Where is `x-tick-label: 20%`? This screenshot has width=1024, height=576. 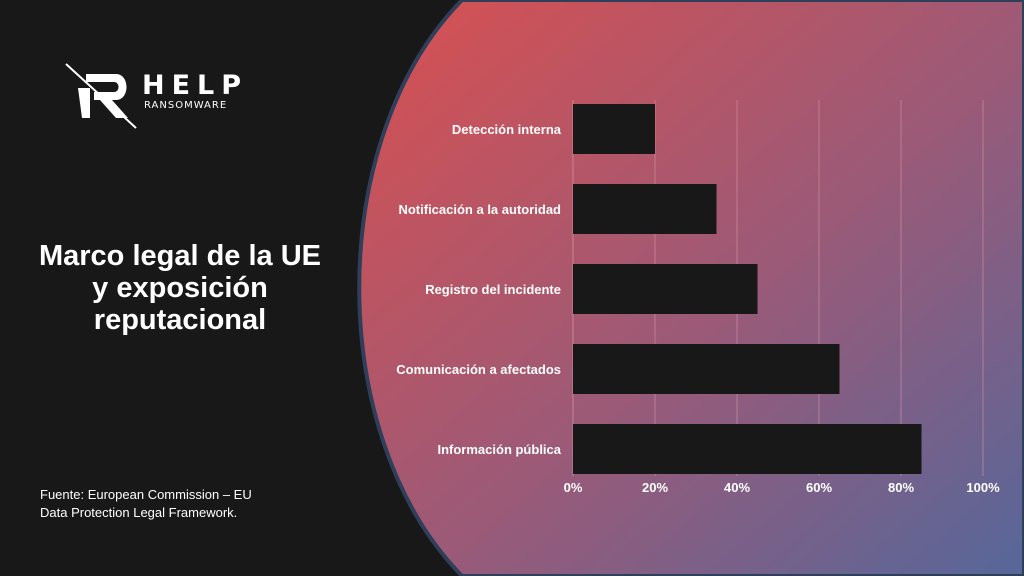
x-tick-label: 20% is located at coordinates (655, 487).